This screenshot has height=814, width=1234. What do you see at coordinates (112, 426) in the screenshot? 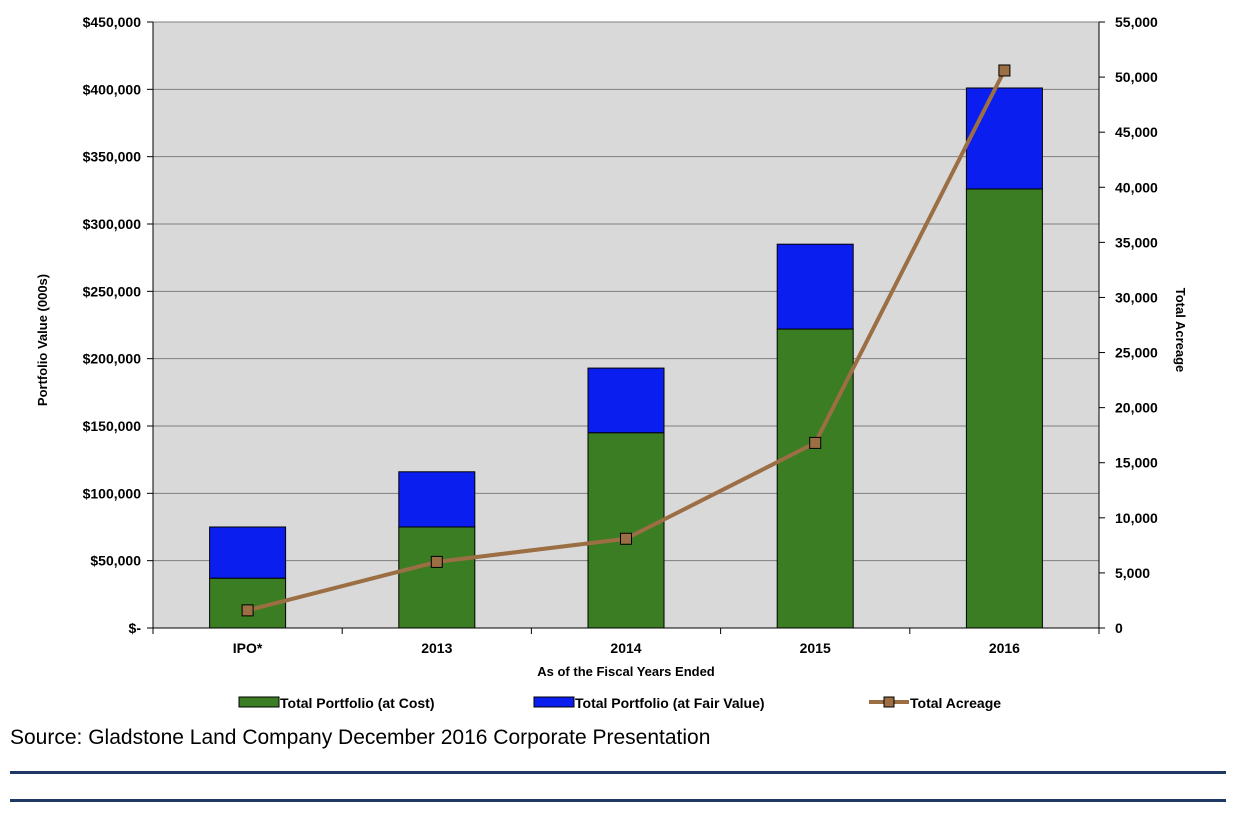
I see `y-tick-label: $150,000` at bounding box center [112, 426].